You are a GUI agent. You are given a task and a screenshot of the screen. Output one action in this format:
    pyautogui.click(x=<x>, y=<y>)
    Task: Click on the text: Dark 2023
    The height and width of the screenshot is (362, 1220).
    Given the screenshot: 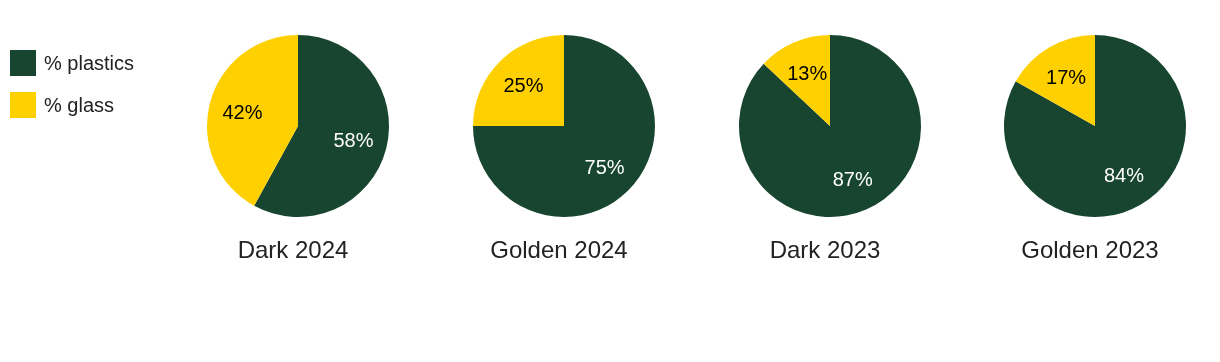 What is the action you would take?
    pyautogui.click(x=825, y=250)
    